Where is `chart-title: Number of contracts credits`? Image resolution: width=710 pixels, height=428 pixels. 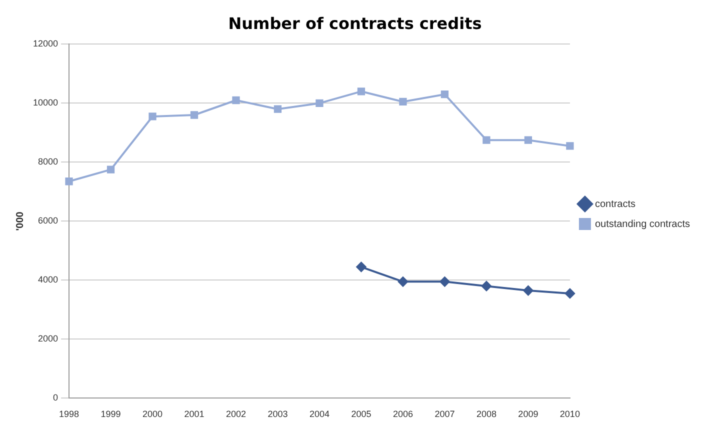
chart-title: Number of contracts credits is located at coordinates (355, 23).